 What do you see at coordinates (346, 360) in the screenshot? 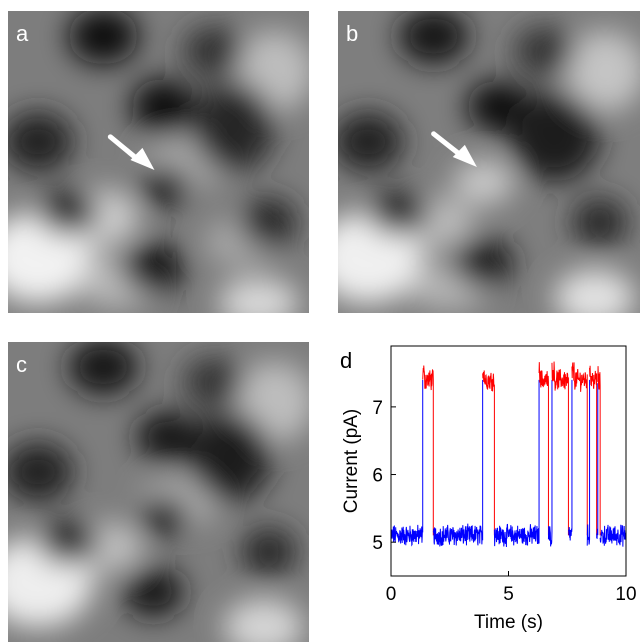
I see `panel-label-d: d` at bounding box center [346, 360].